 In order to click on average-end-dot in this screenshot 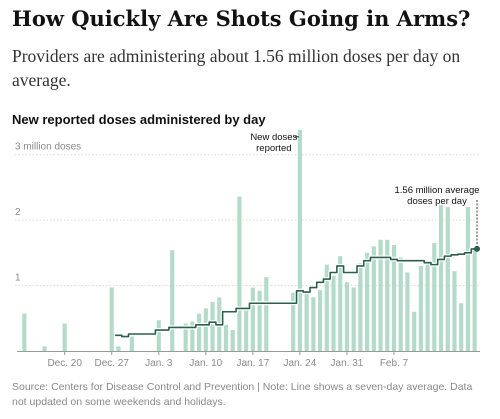, I will do `click(477, 248)`.